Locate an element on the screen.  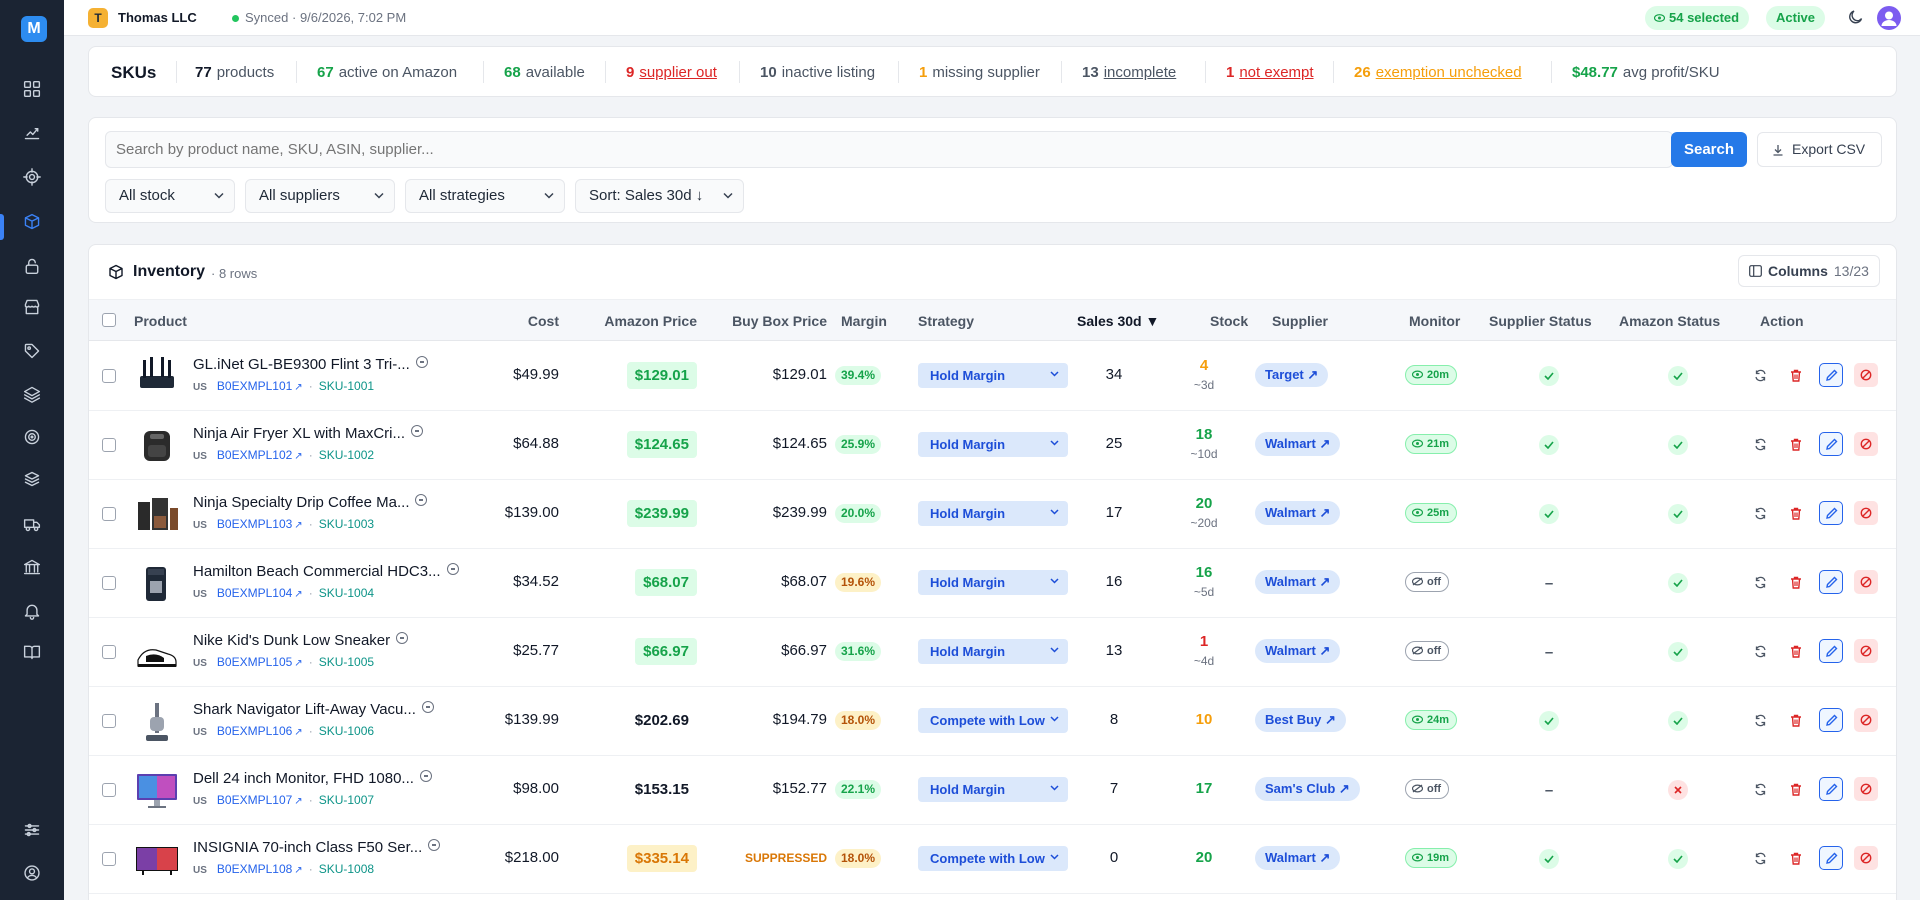
settings-sliders-icon is located at coordinates (32, 830).